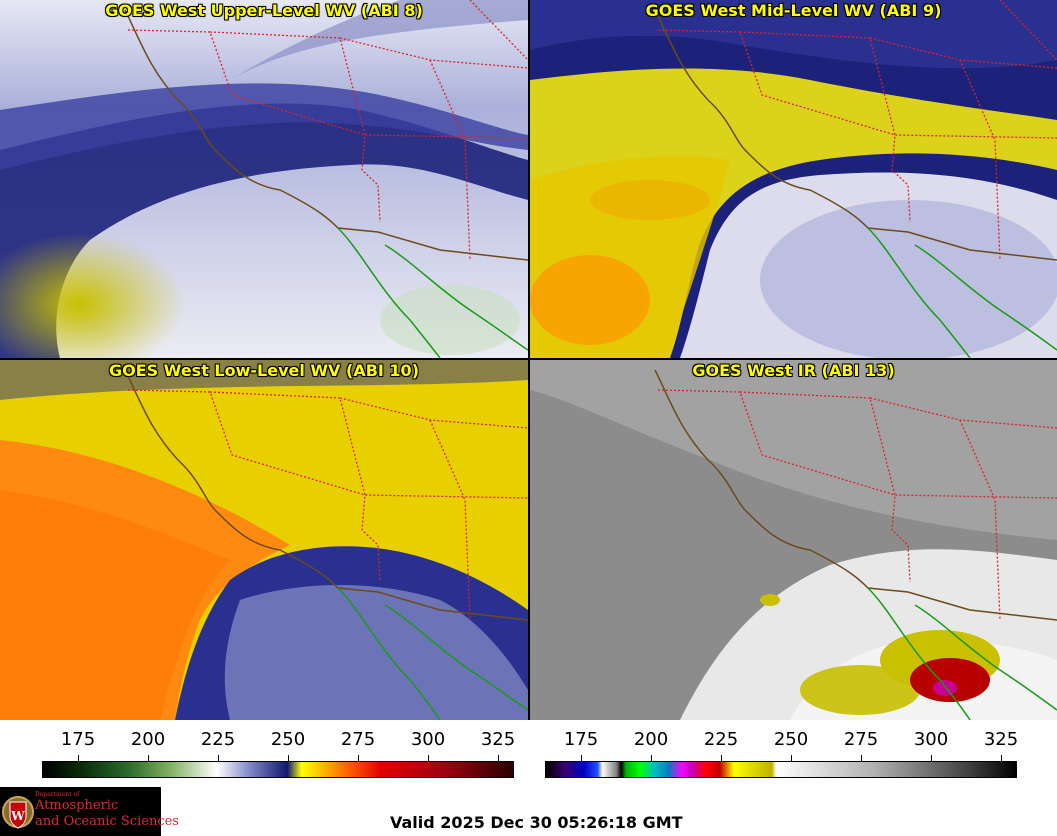  I want to click on logo-line2-text: and Oceanic Sciences, so click(107, 821).